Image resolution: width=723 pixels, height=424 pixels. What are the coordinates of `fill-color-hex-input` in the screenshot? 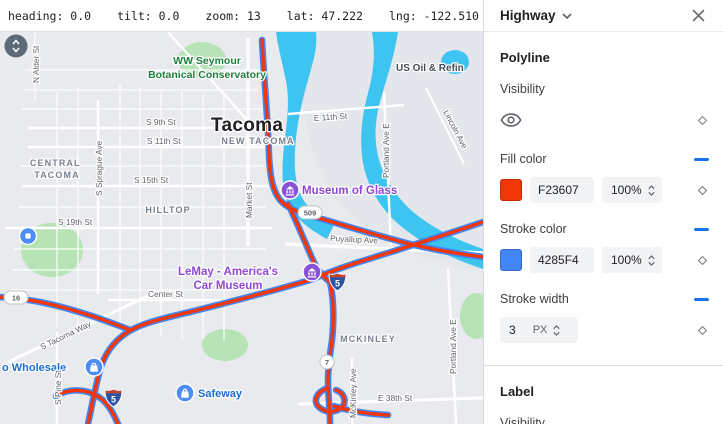 It's located at (562, 190).